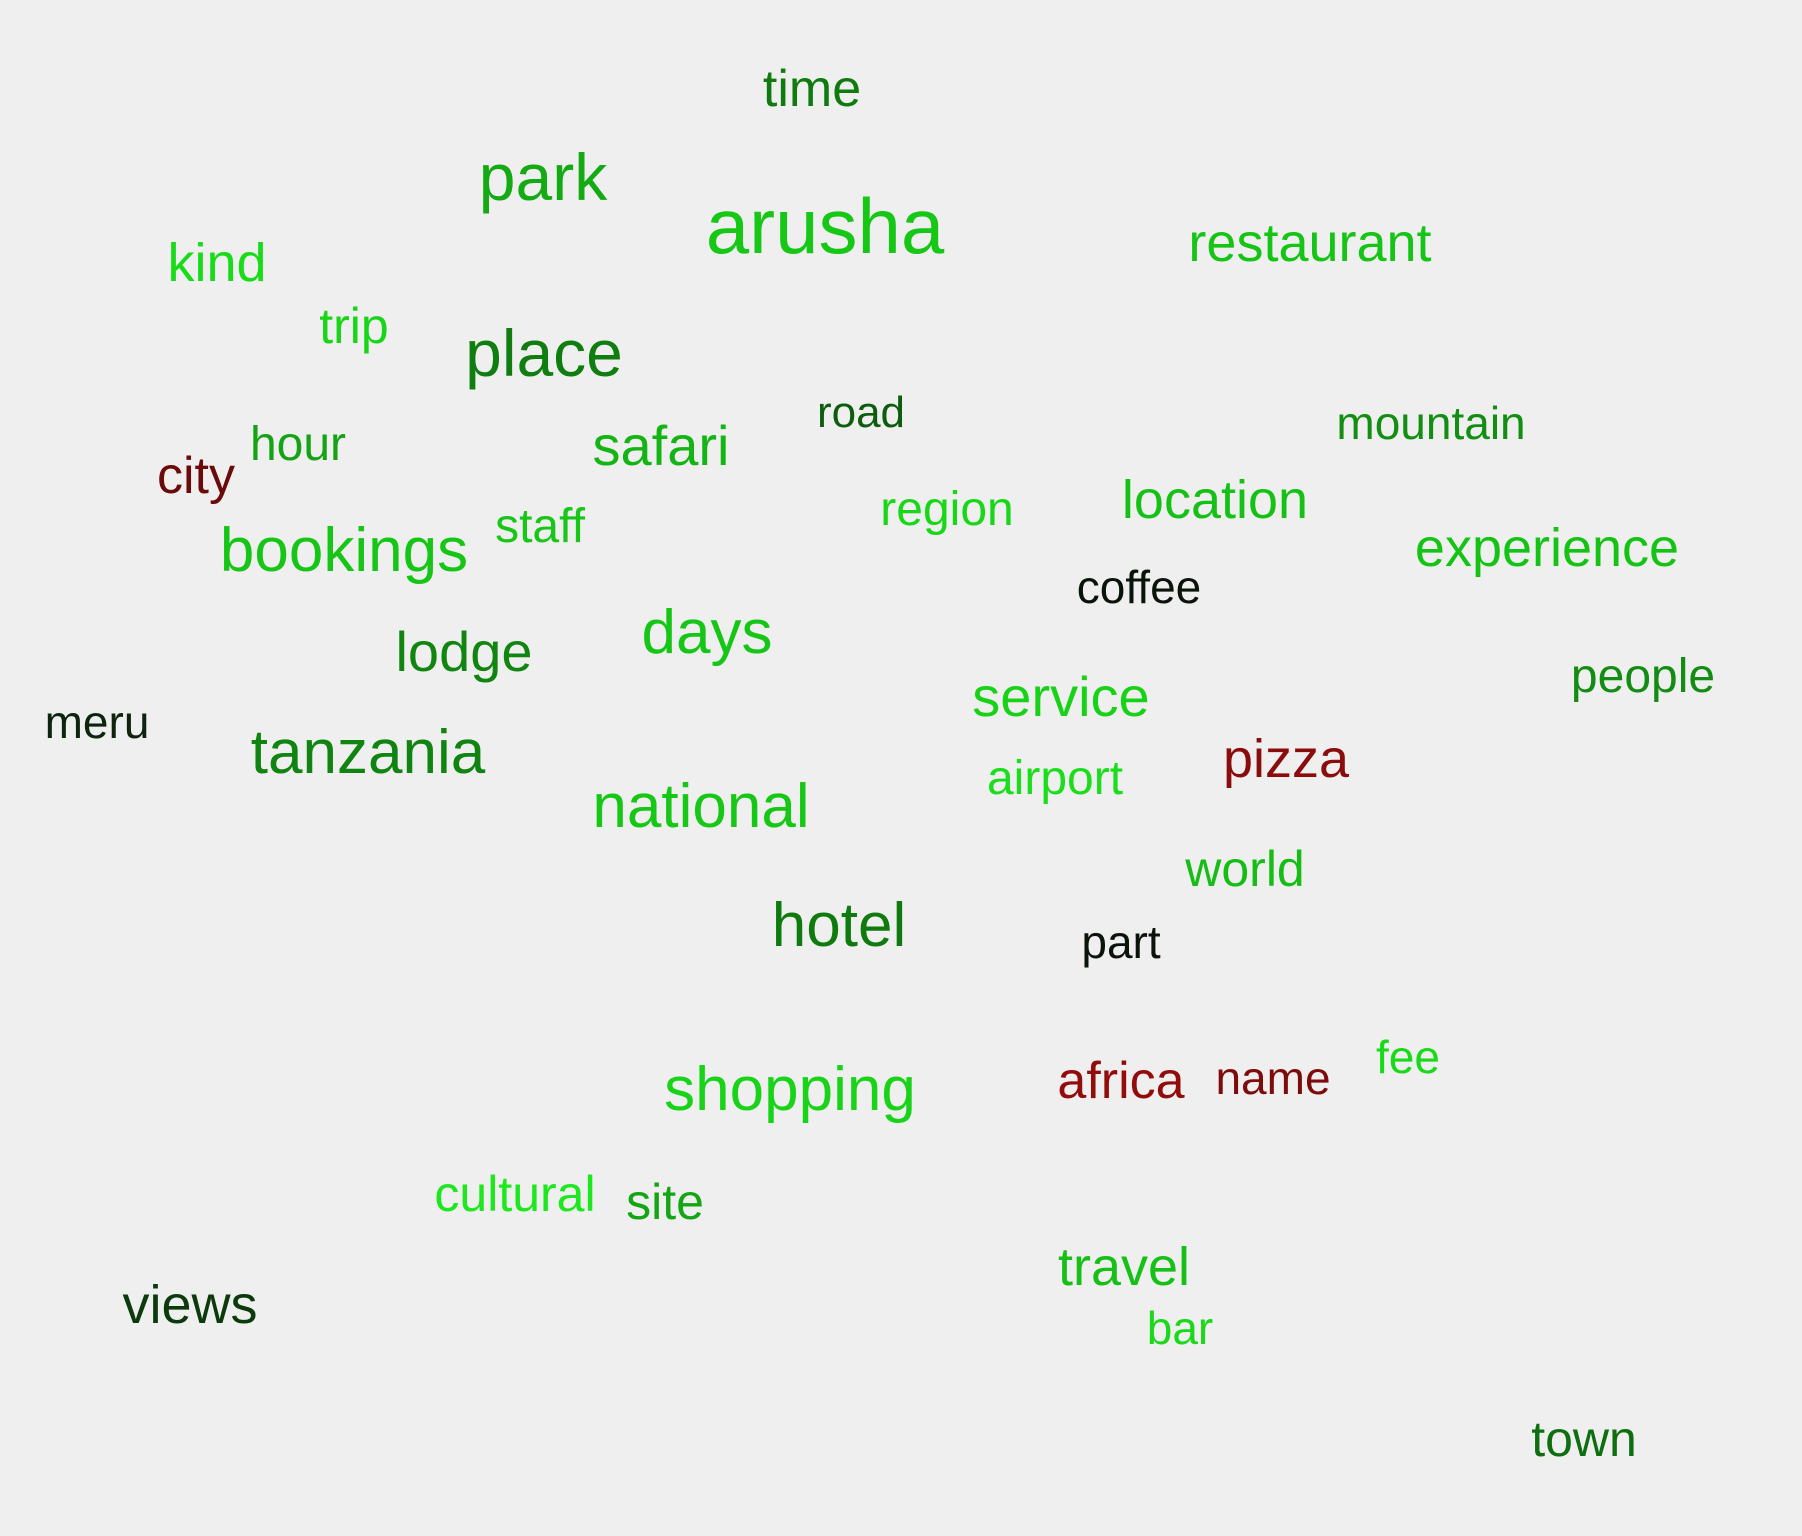  What do you see at coordinates (1584, 1439) in the screenshot?
I see `word-town: town` at bounding box center [1584, 1439].